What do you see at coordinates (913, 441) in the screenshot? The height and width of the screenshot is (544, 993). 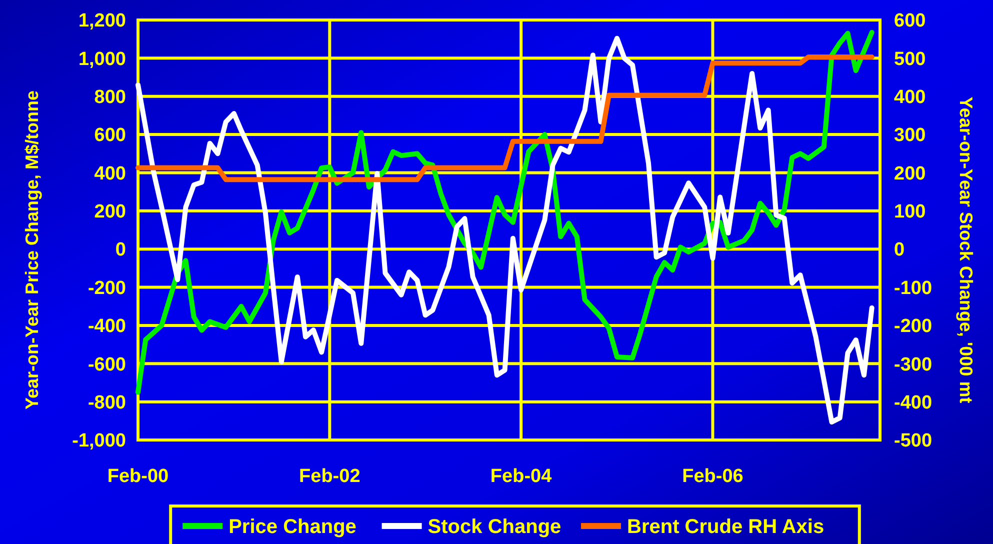 I see `y2-tick-label: -500` at bounding box center [913, 441].